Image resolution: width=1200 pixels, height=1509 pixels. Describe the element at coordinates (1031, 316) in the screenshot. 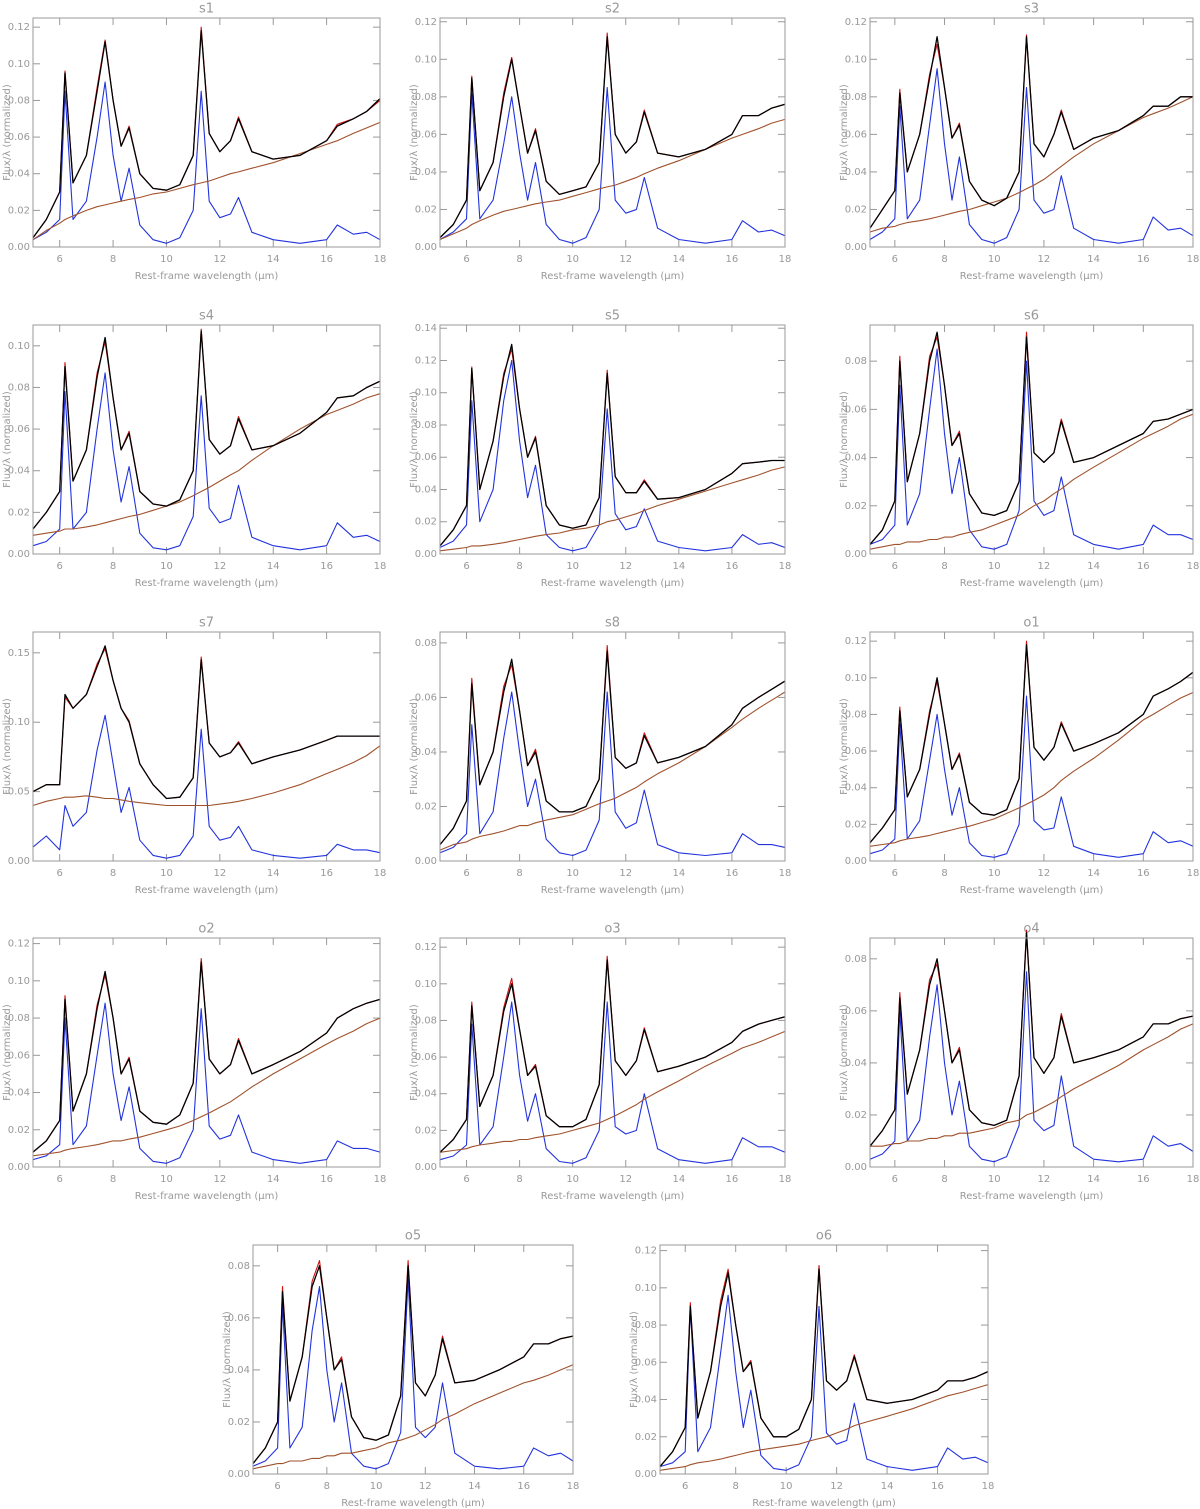

I see `panel-title: s6` at that location.